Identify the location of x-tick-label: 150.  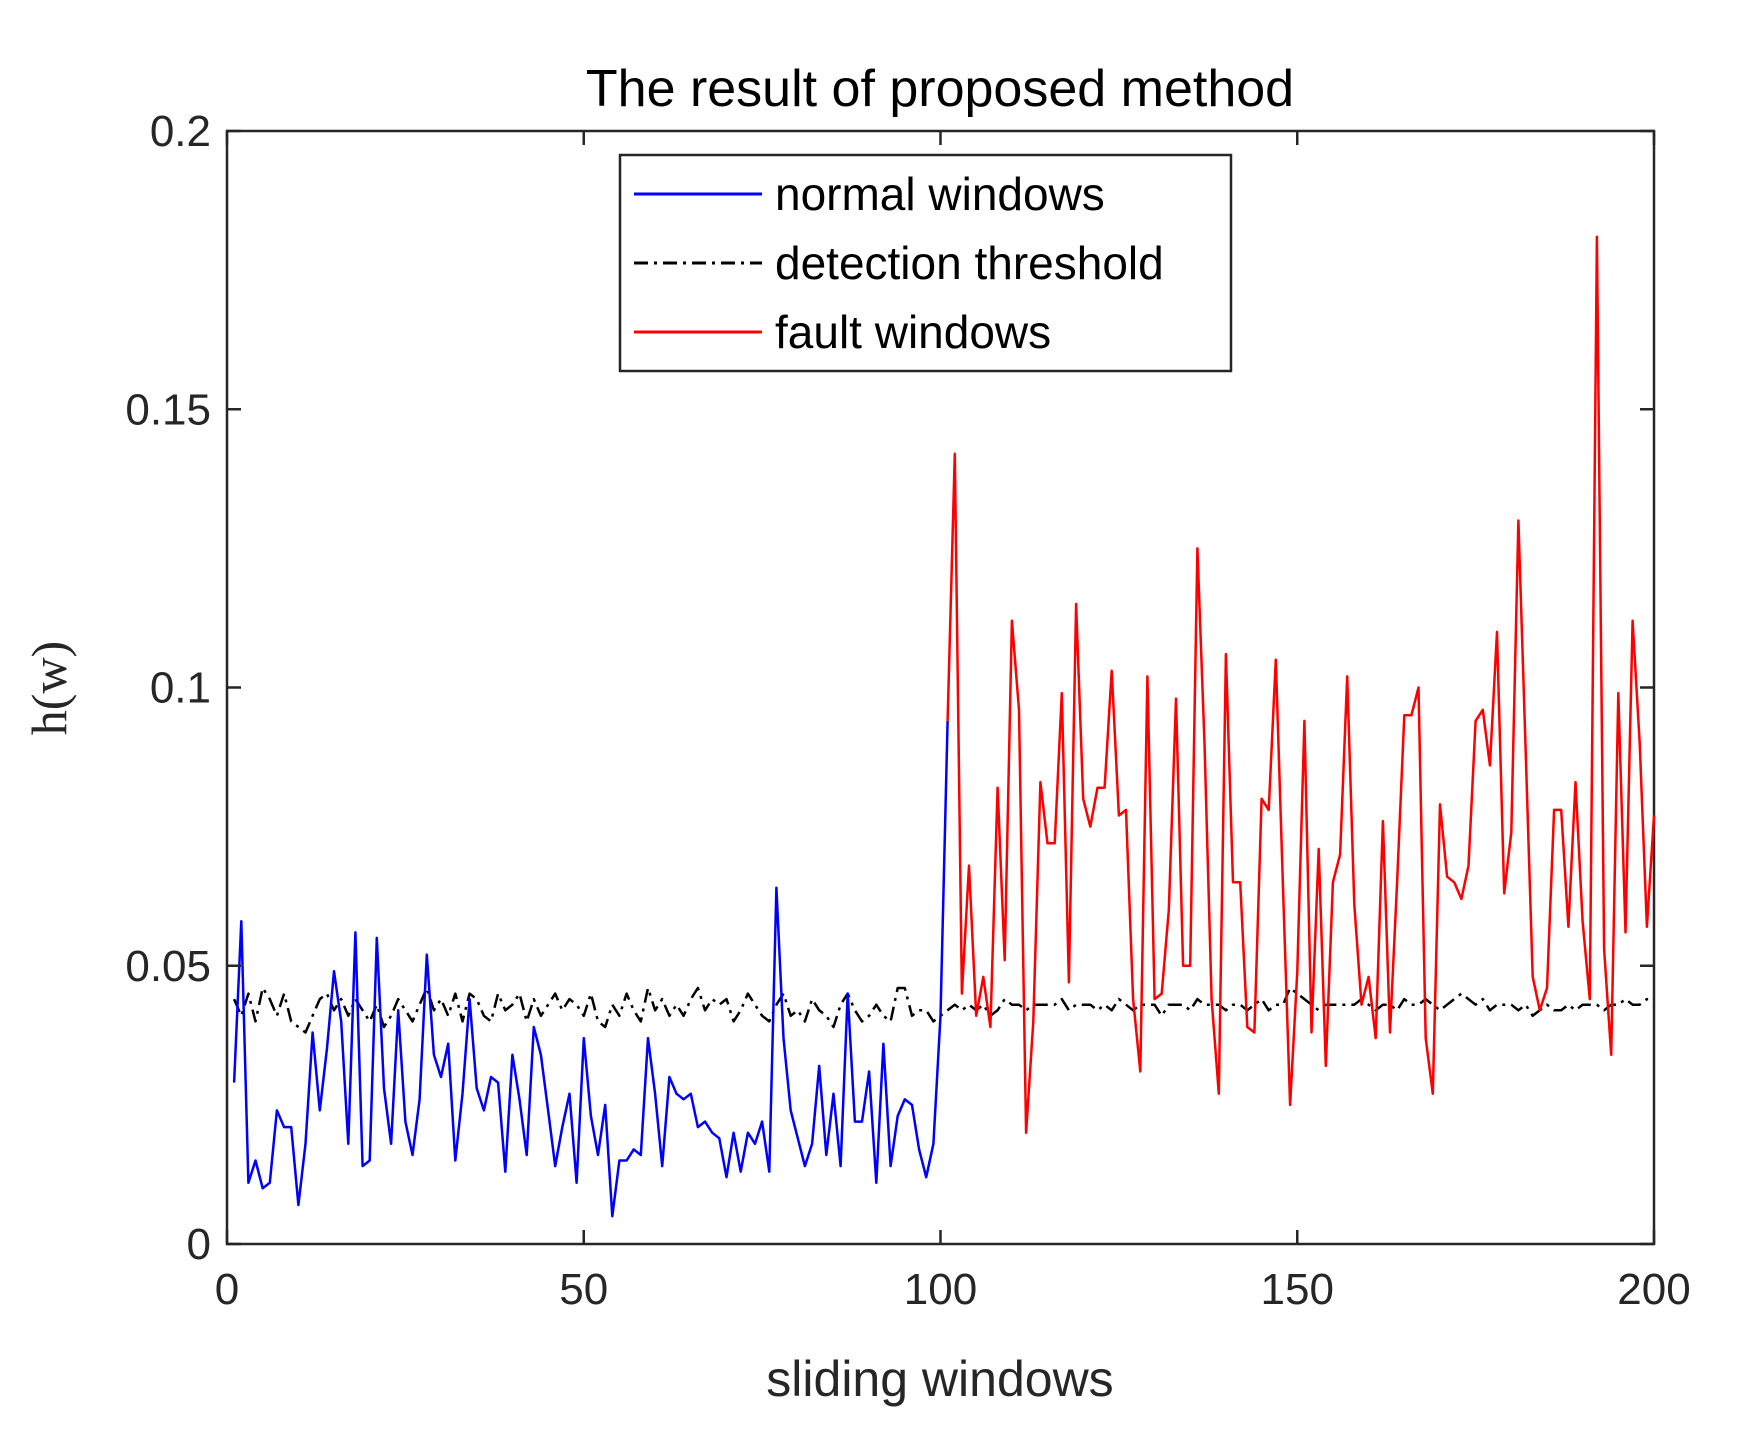
(1297, 1289).